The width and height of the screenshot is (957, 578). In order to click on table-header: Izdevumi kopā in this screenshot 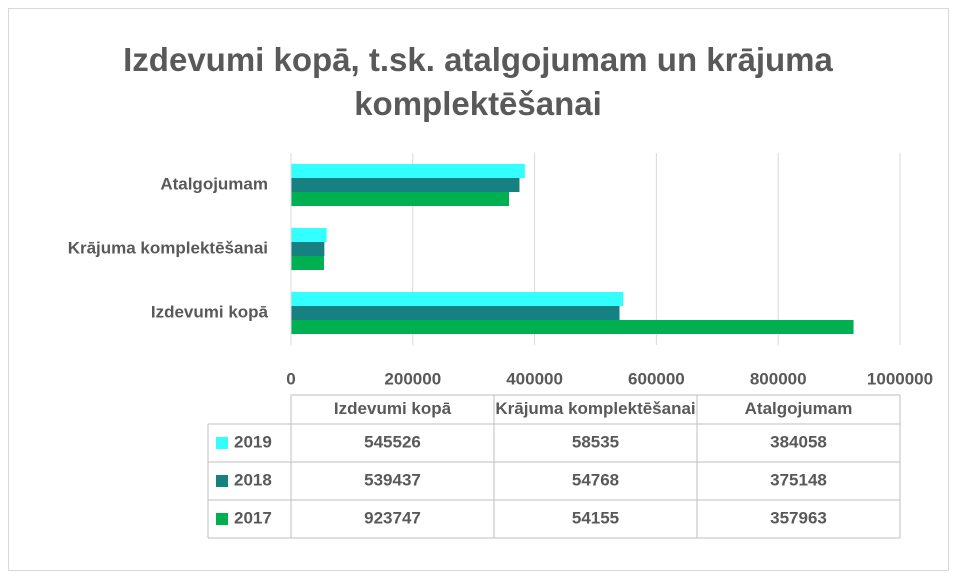, I will do `click(393, 408)`.